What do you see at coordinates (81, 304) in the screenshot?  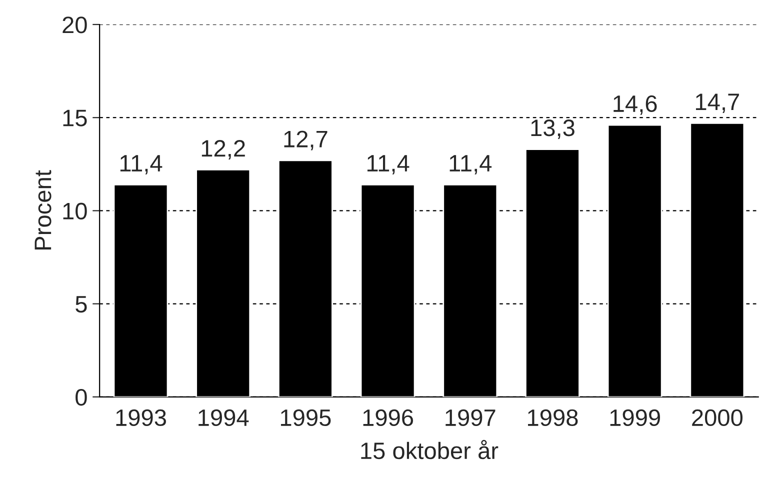 I see `y-tick-label: 5` at bounding box center [81, 304].